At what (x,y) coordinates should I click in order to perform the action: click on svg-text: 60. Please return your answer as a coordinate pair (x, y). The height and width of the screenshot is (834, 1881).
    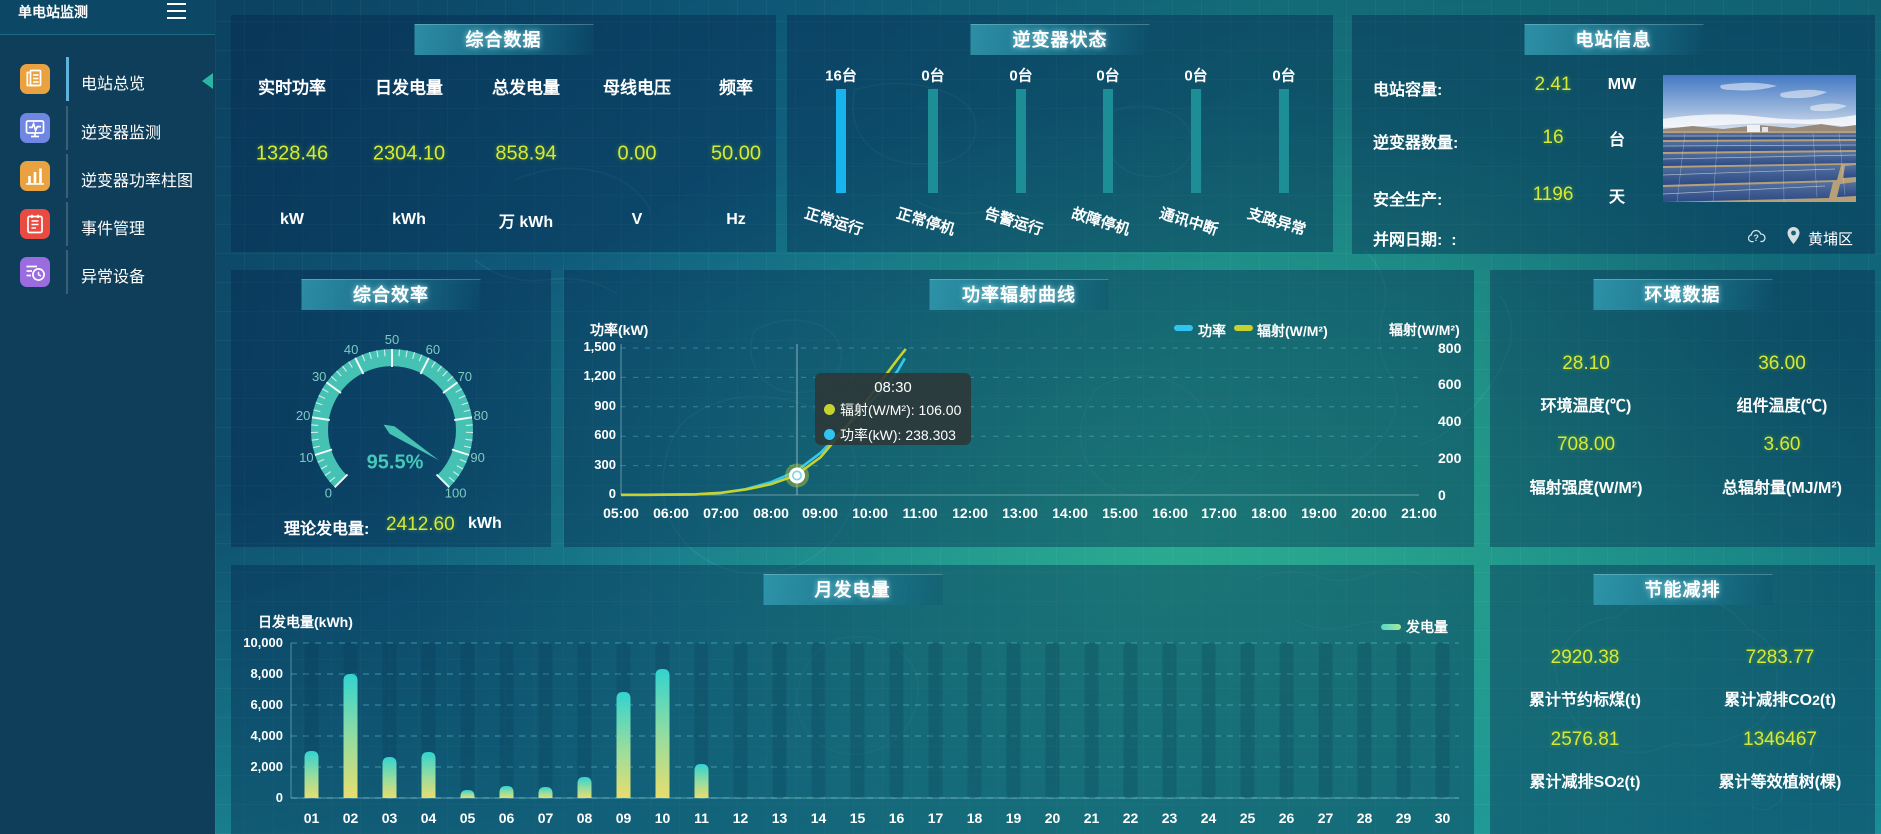
    Looking at the image, I should click on (433, 349).